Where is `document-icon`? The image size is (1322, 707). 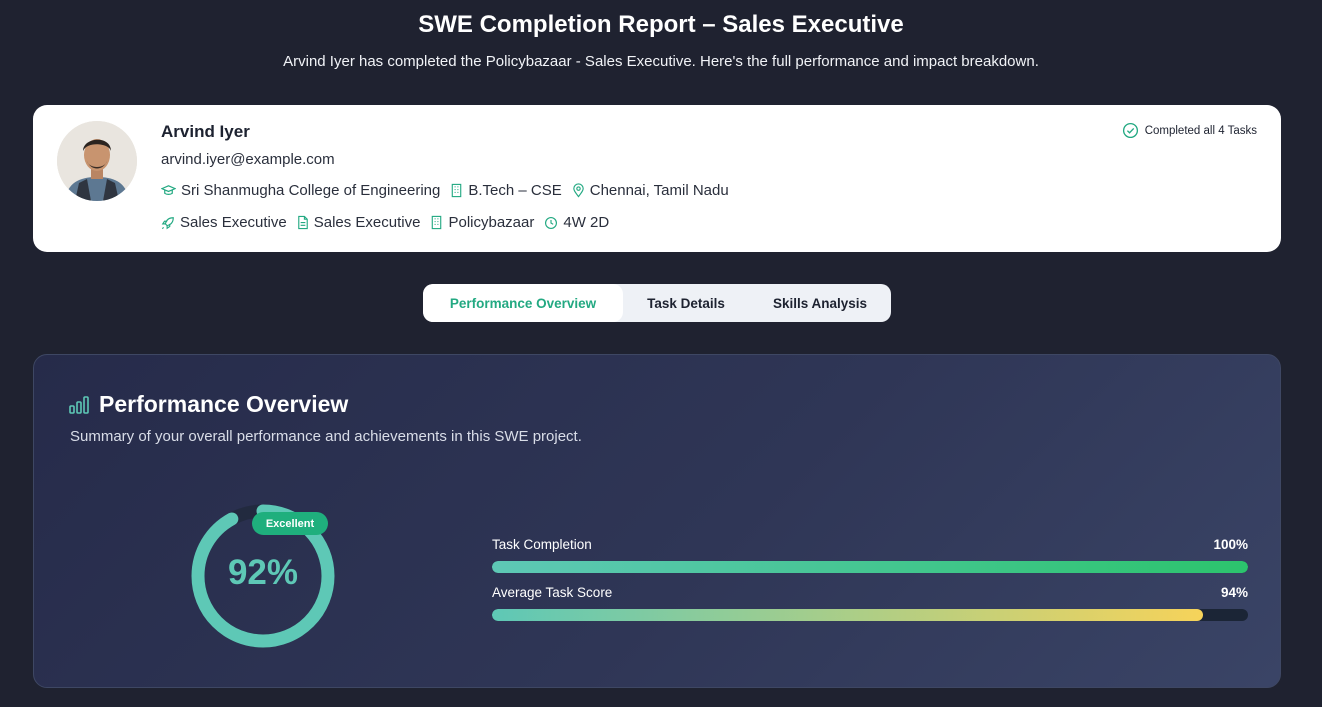
document-icon is located at coordinates (302, 222).